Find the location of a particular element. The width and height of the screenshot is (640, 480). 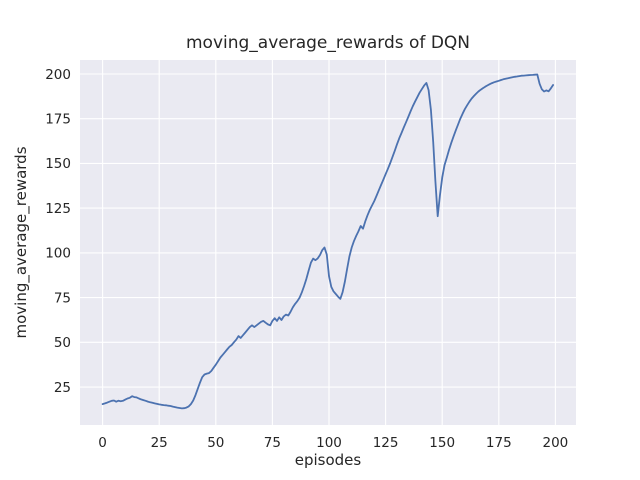

x-axis-label: episodes is located at coordinates (328, 460).